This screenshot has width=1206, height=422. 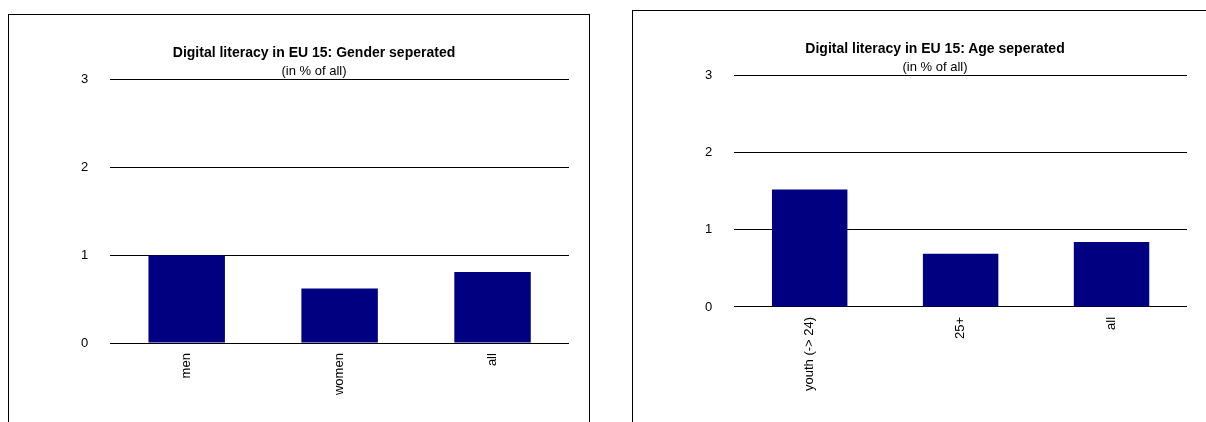 I want to click on chart-title: Digital literacy in EU 15: Gender seperated, so click(x=314, y=52).